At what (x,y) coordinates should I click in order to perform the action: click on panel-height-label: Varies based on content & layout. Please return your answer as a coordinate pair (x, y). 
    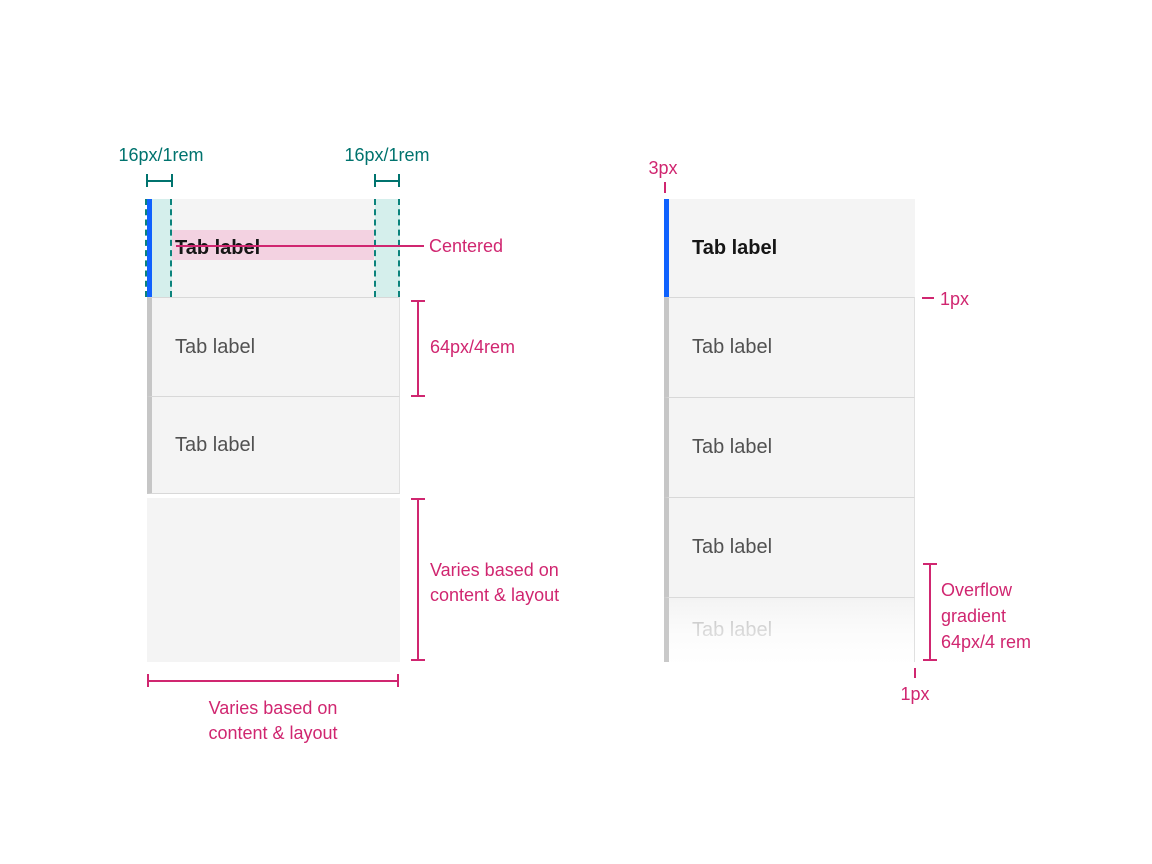
    Looking at the image, I should click on (495, 582).